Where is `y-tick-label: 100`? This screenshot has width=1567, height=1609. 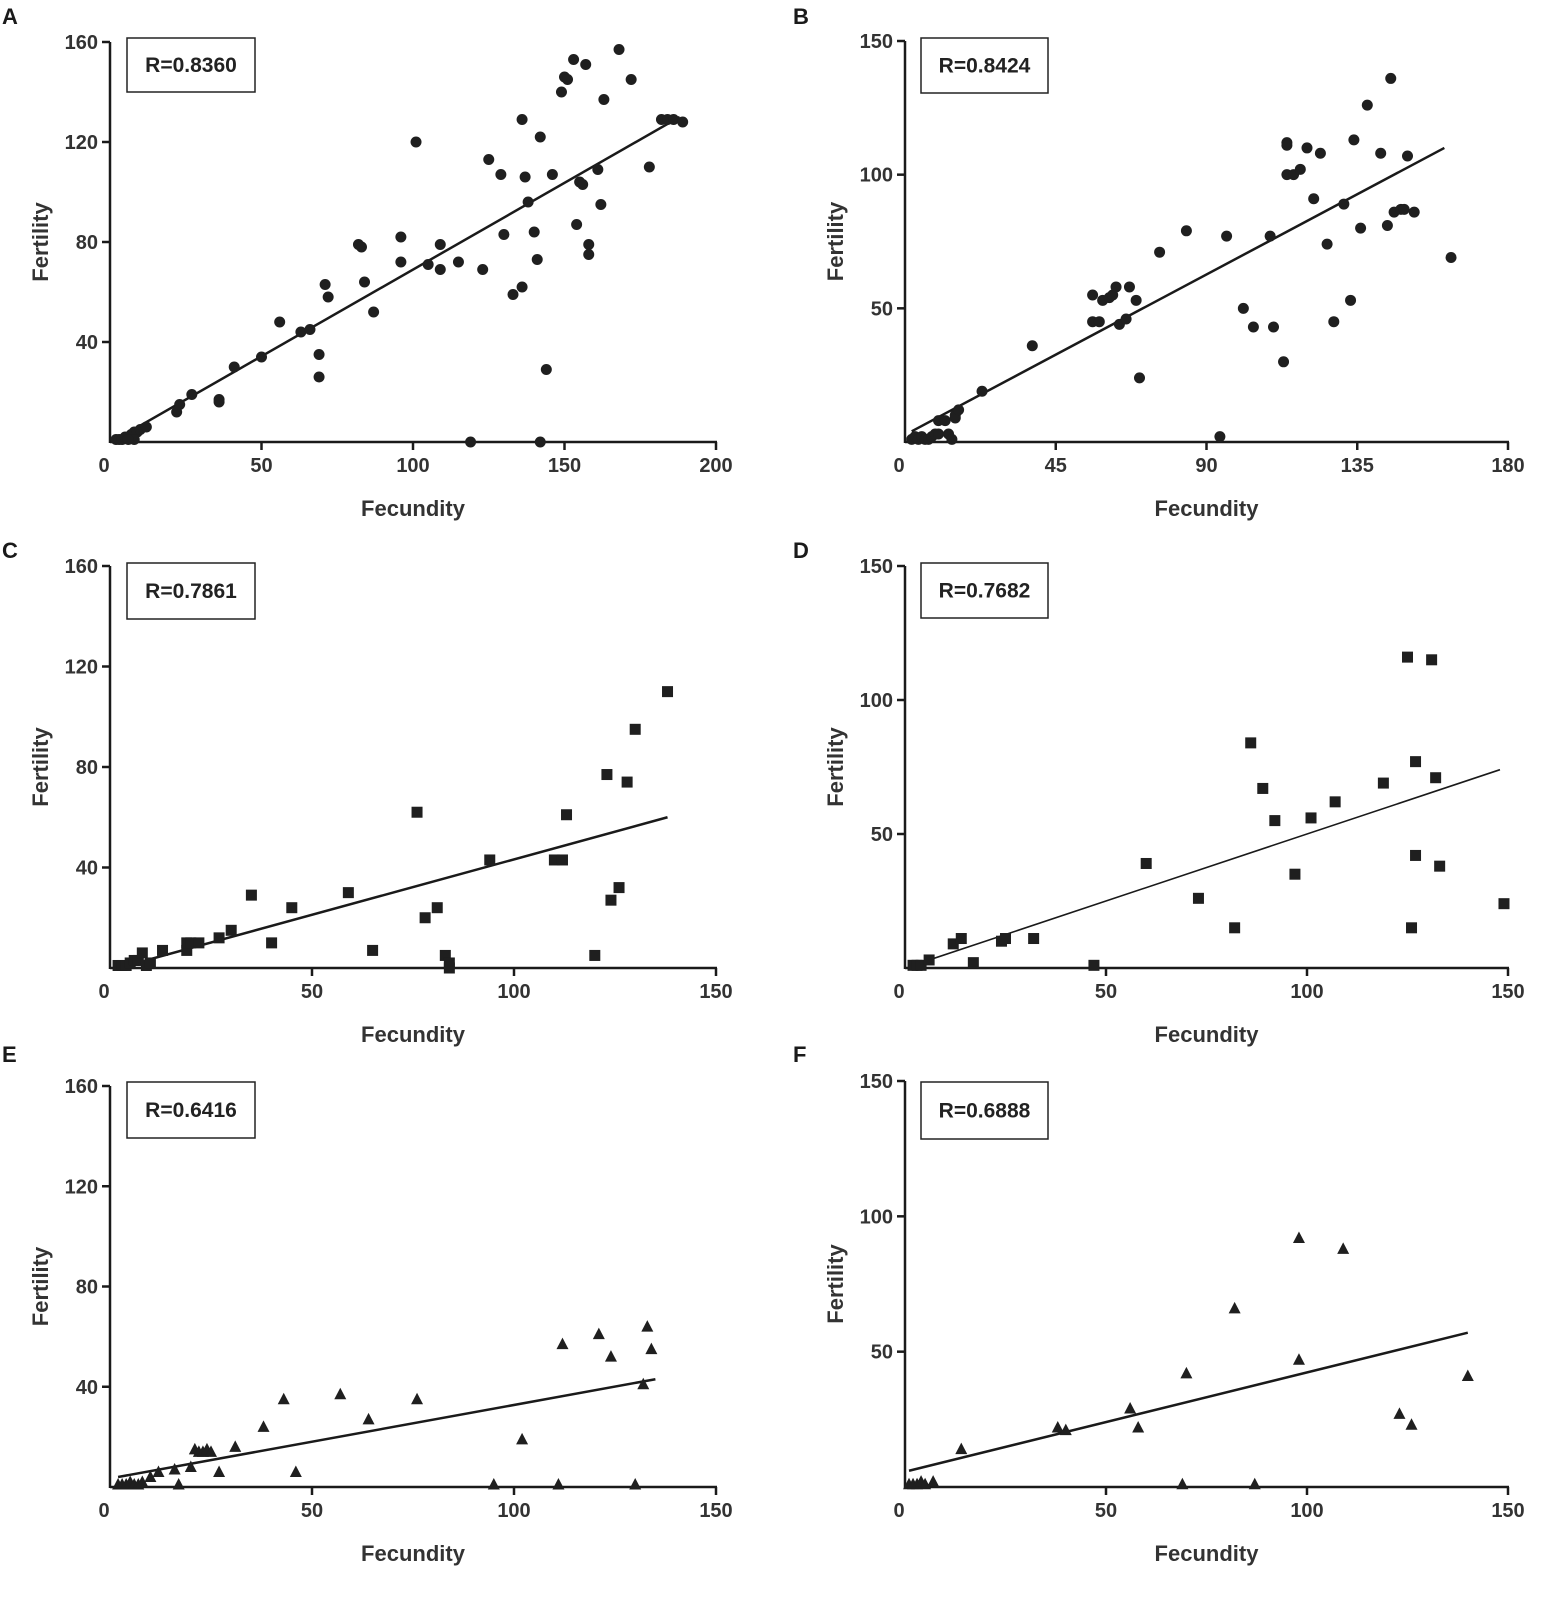
y-tick-label: 100 is located at coordinates (876, 701).